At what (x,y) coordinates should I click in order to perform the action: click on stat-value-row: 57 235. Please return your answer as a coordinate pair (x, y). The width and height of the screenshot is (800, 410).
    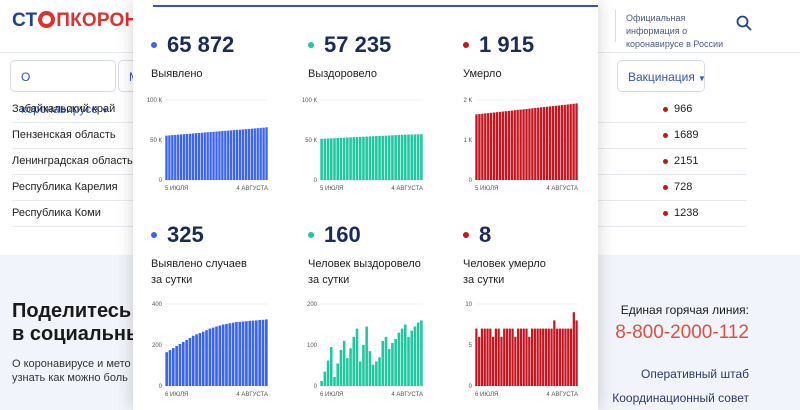
    Looking at the image, I should click on (383, 45).